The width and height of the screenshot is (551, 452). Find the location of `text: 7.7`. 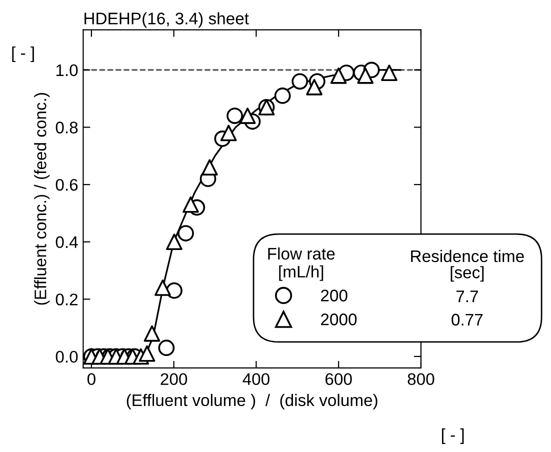

text: 7.7 is located at coordinates (467, 296).